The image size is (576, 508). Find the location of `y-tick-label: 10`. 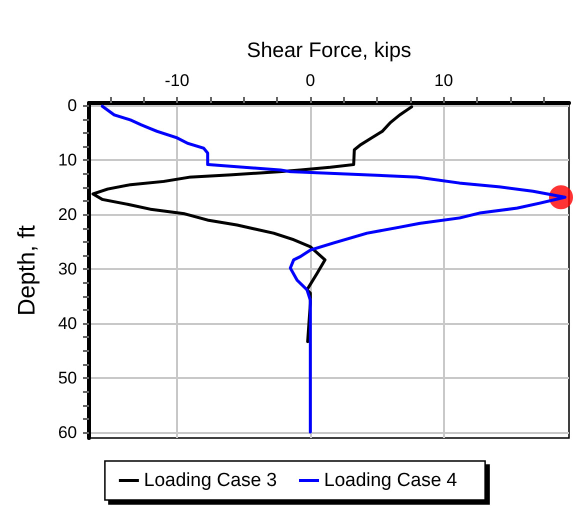

y-tick-label: 10 is located at coordinates (67, 160).